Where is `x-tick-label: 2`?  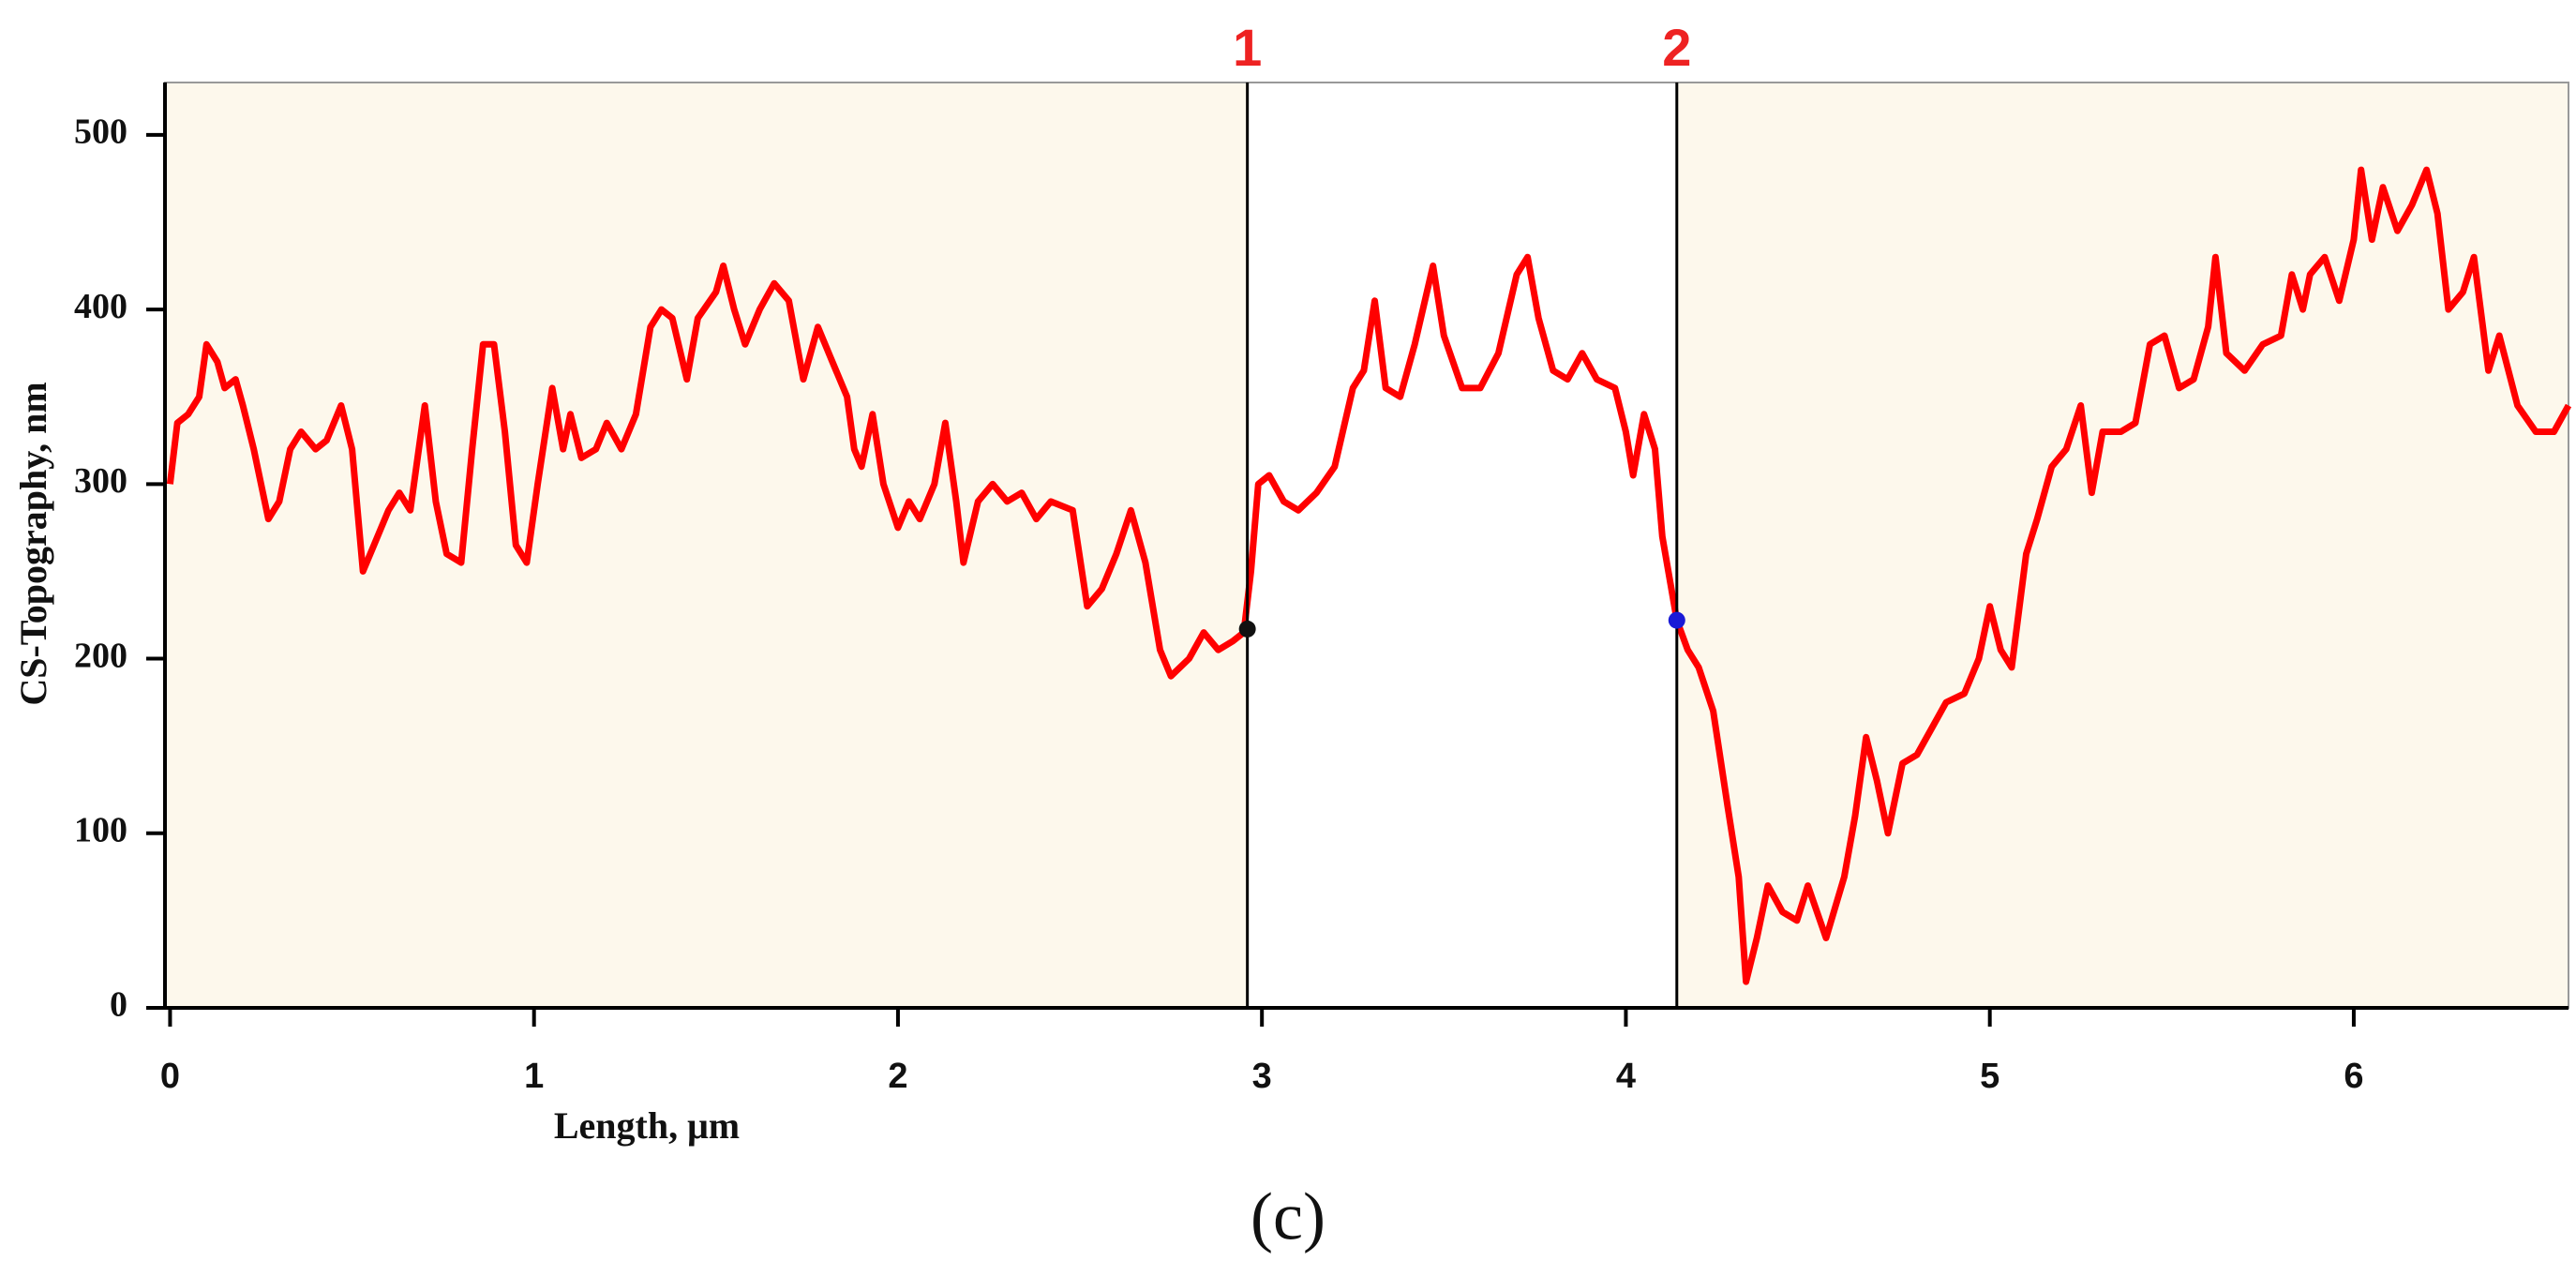
x-tick-label: 2 is located at coordinates (898, 1076).